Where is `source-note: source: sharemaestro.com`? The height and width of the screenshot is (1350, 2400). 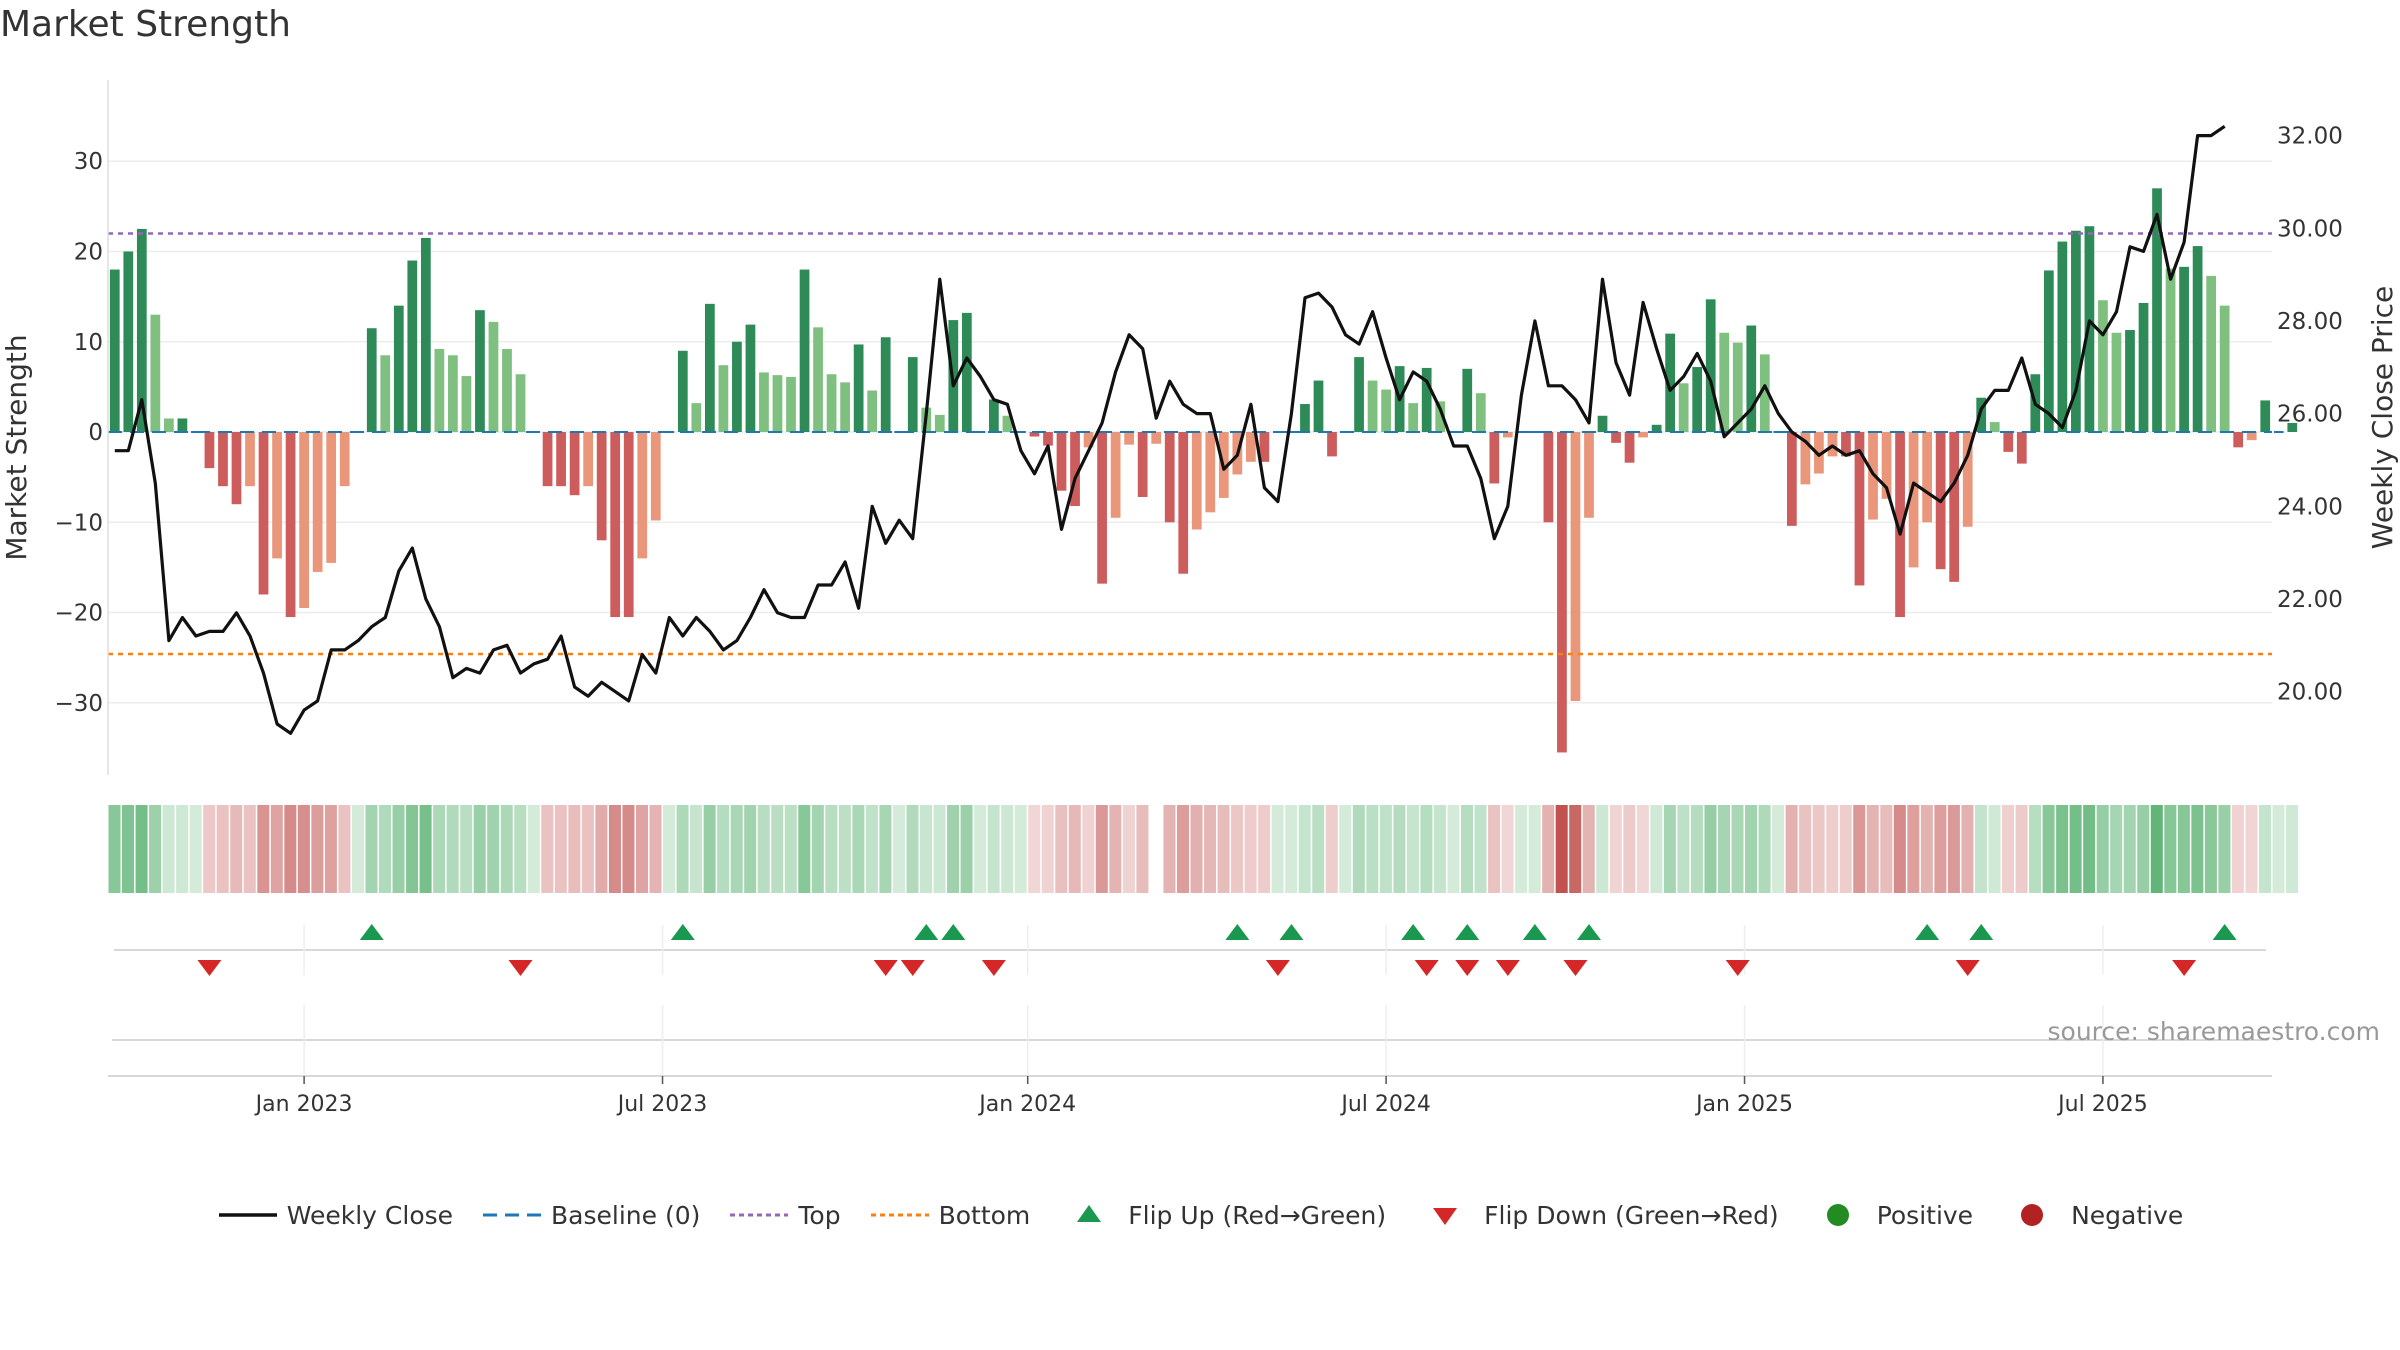 source-note: source: sharemaestro.com is located at coordinates (2214, 1031).